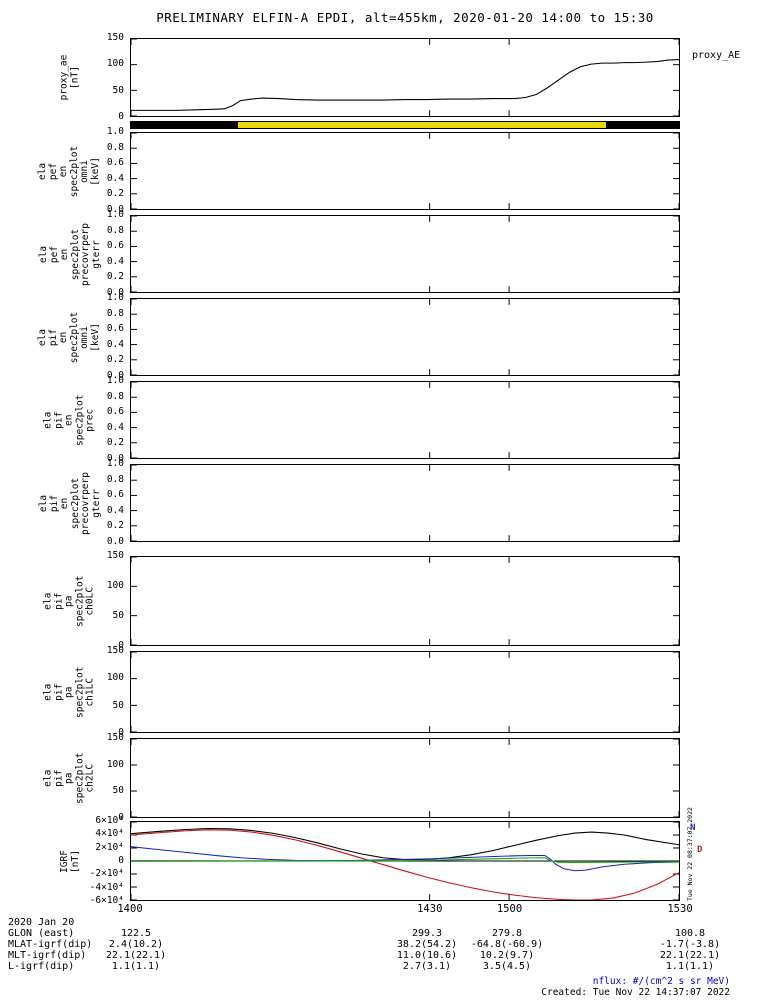  I want to click on plot-area-pif-pa-ch2LC, so click(405, 778).